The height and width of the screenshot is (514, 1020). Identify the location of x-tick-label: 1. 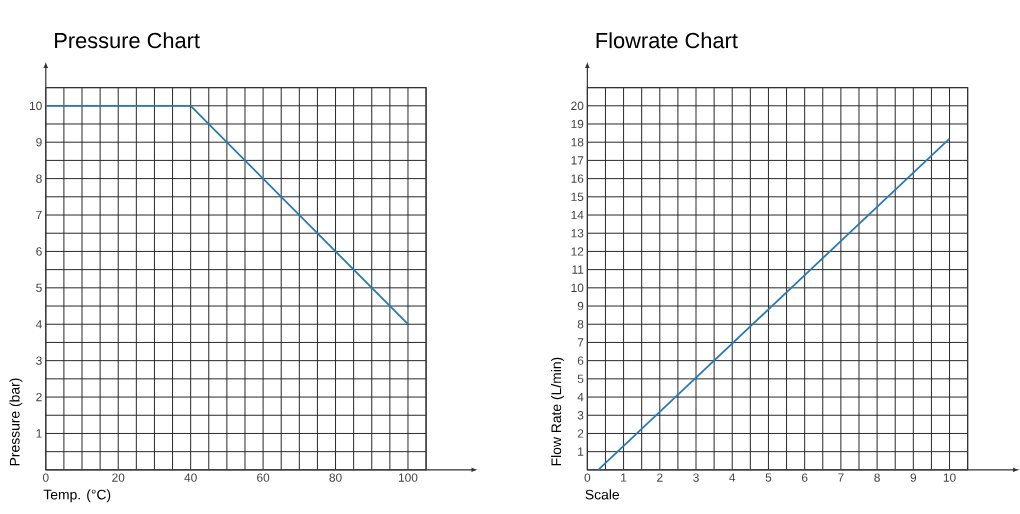
(624, 477).